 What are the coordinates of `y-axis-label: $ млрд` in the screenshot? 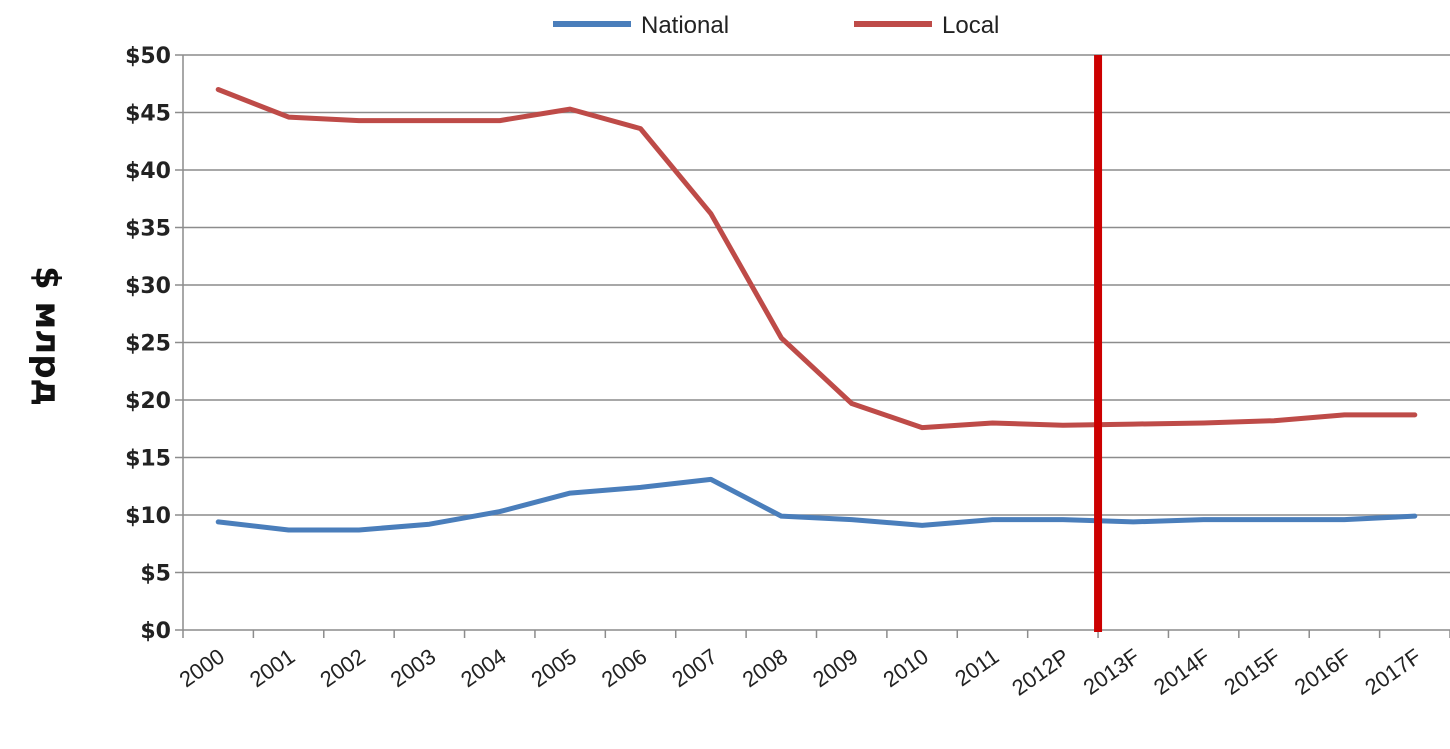 It's located at (47, 336).